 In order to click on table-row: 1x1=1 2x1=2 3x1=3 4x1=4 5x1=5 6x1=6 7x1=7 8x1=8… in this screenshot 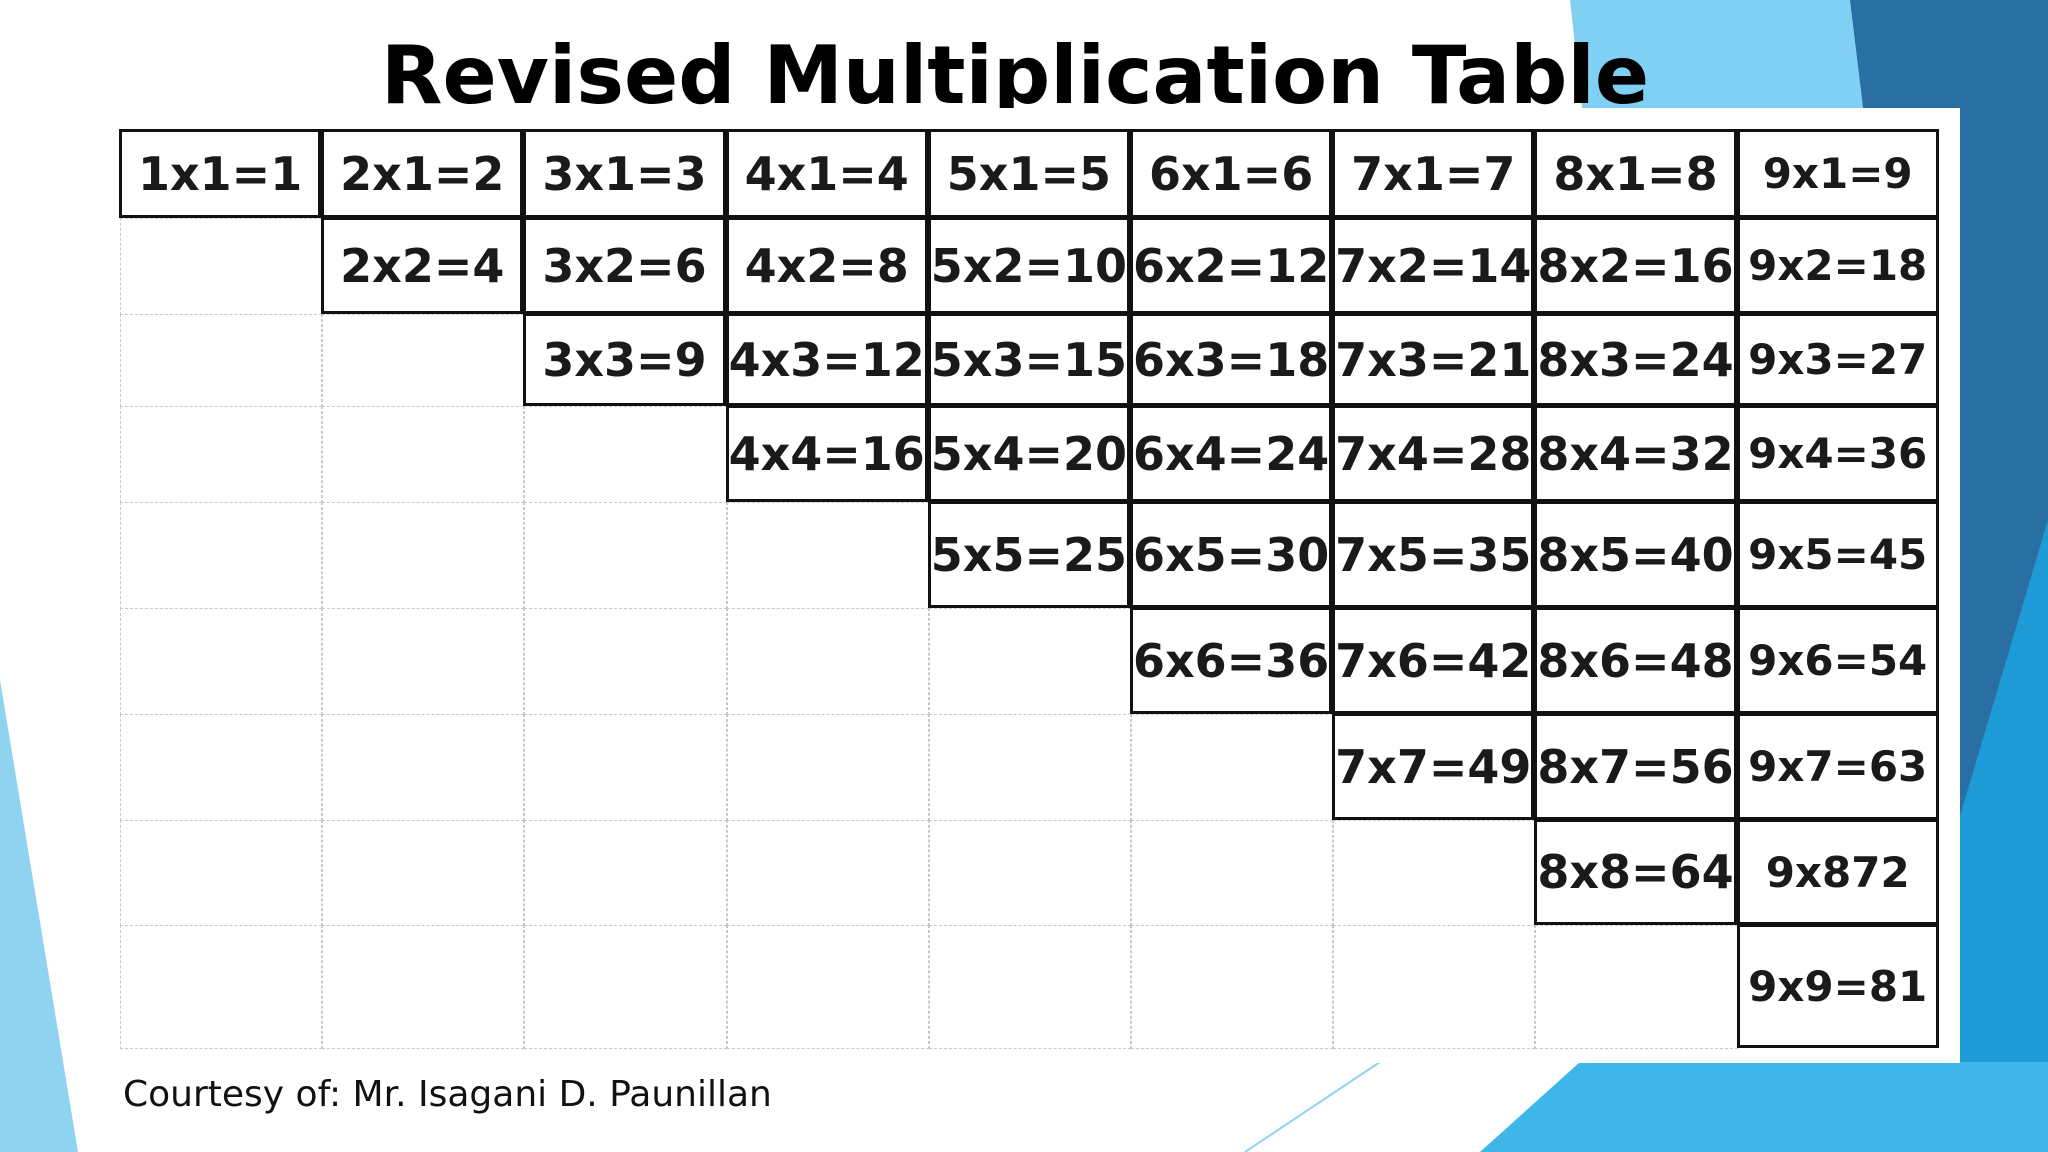, I will do `click(1029, 174)`.